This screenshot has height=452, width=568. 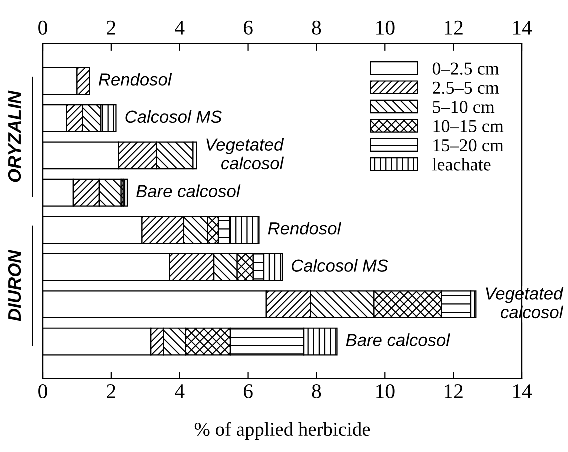 What do you see at coordinates (461, 164) in the screenshot?
I see `legend-label: leachate` at bounding box center [461, 164].